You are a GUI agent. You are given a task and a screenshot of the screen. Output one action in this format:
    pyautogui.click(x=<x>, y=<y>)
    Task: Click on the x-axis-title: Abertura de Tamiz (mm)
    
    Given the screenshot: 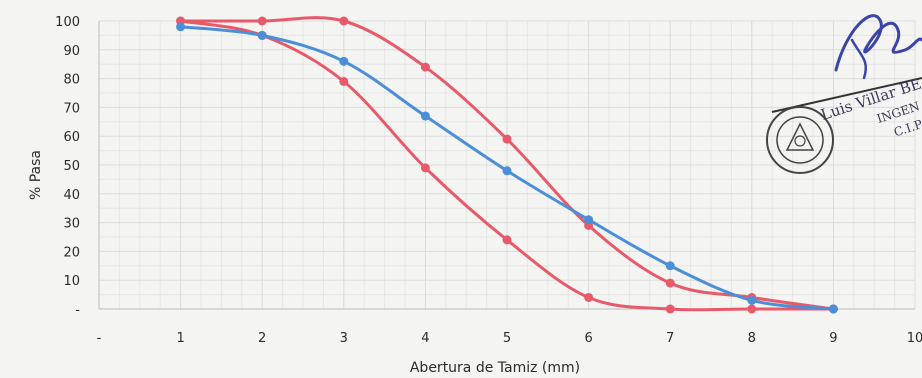 What is the action you would take?
    pyautogui.click(x=495, y=368)
    